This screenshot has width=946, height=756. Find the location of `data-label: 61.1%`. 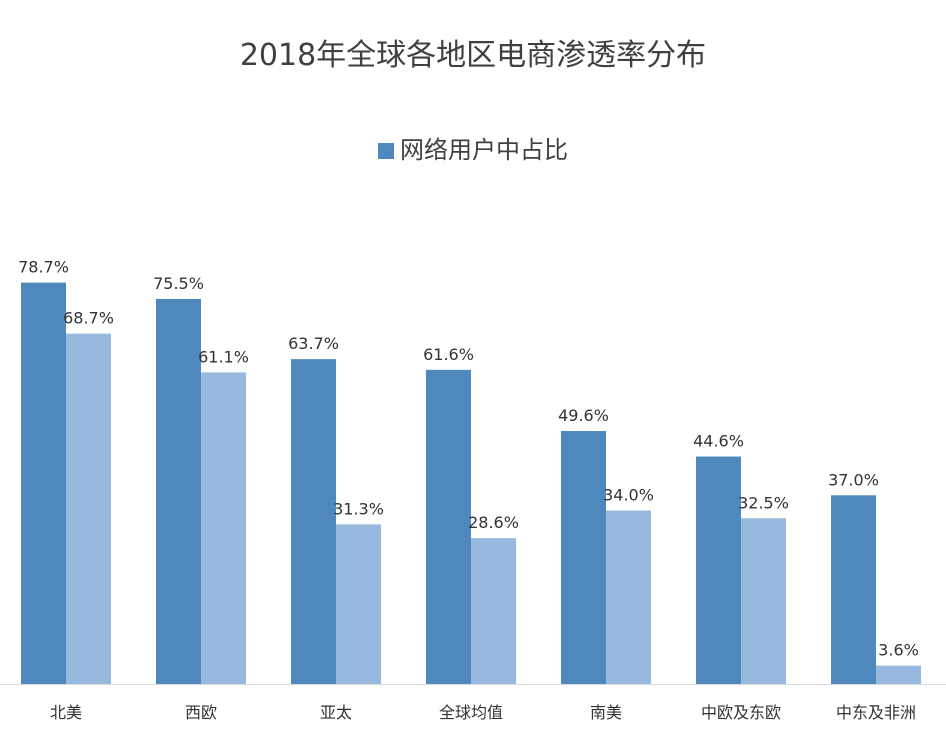

data-label: 61.1% is located at coordinates (223, 356).